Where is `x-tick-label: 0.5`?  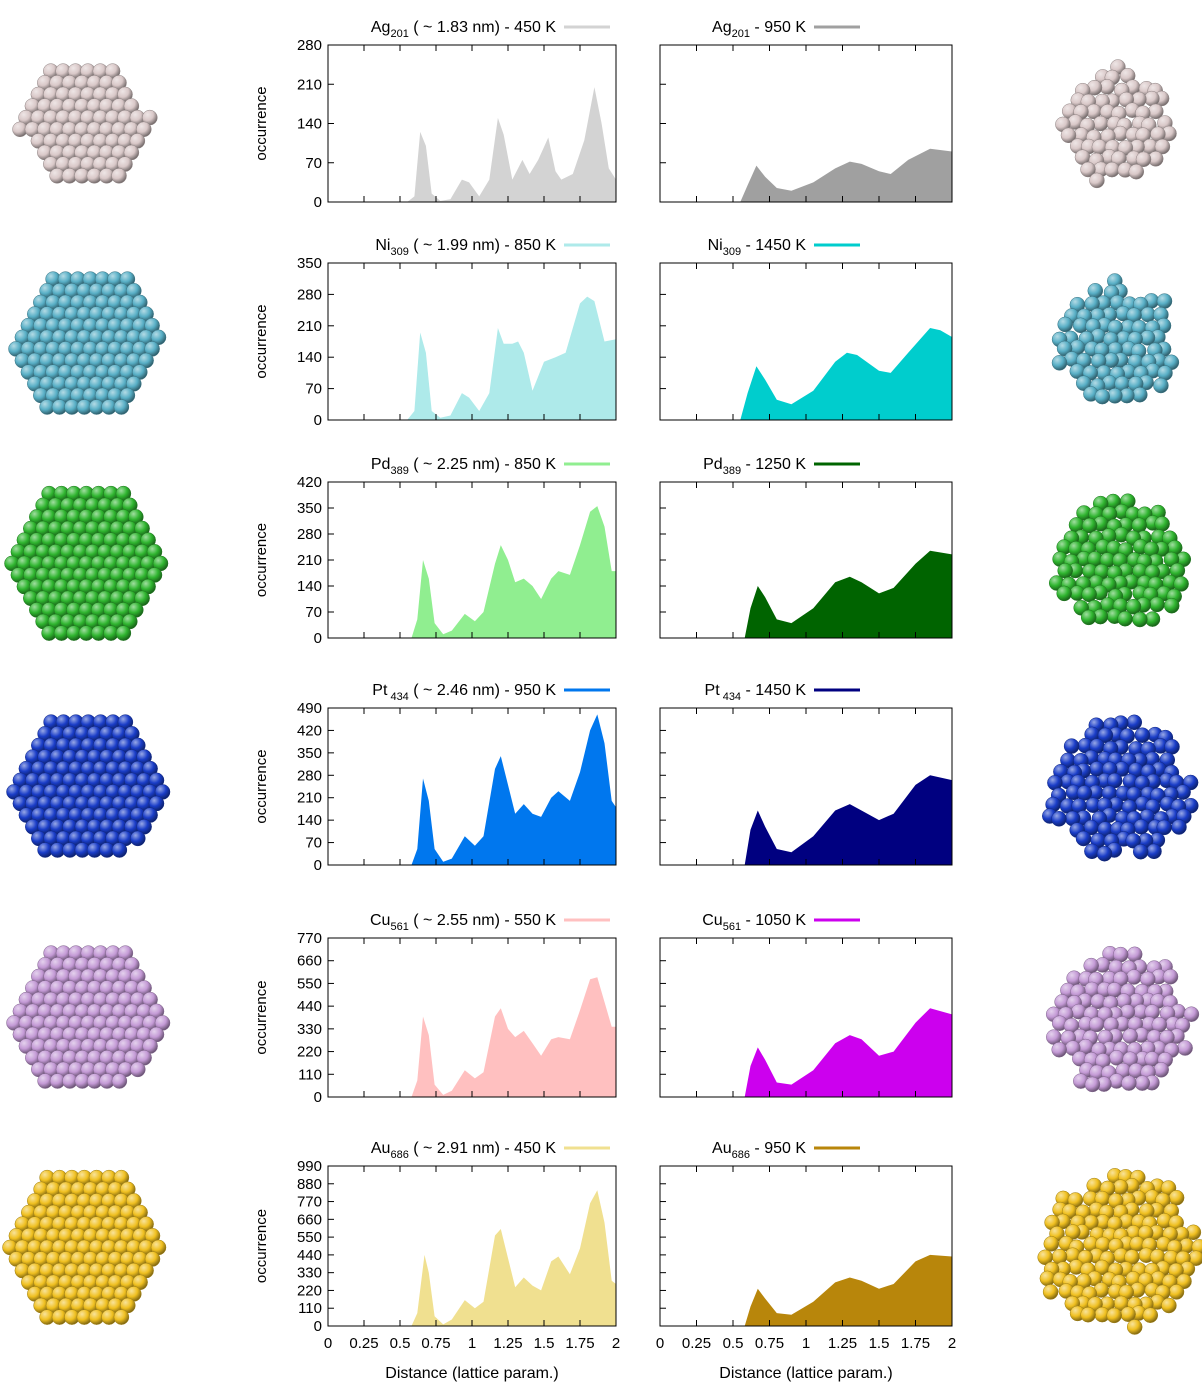
x-tick-label: 0.5 is located at coordinates (733, 1343).